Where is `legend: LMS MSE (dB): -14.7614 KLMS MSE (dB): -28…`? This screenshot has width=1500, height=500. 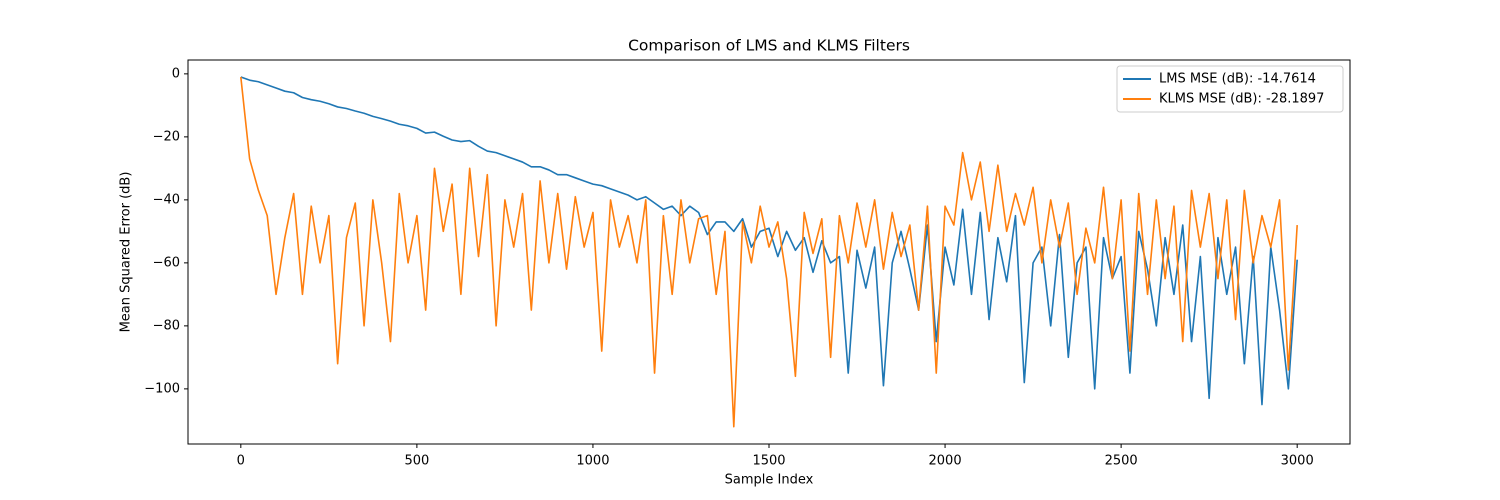
legend: LMS MSE (dB): -14.7614 KLMS MSE (dB): -28… is located at coordinates (1230, 89).